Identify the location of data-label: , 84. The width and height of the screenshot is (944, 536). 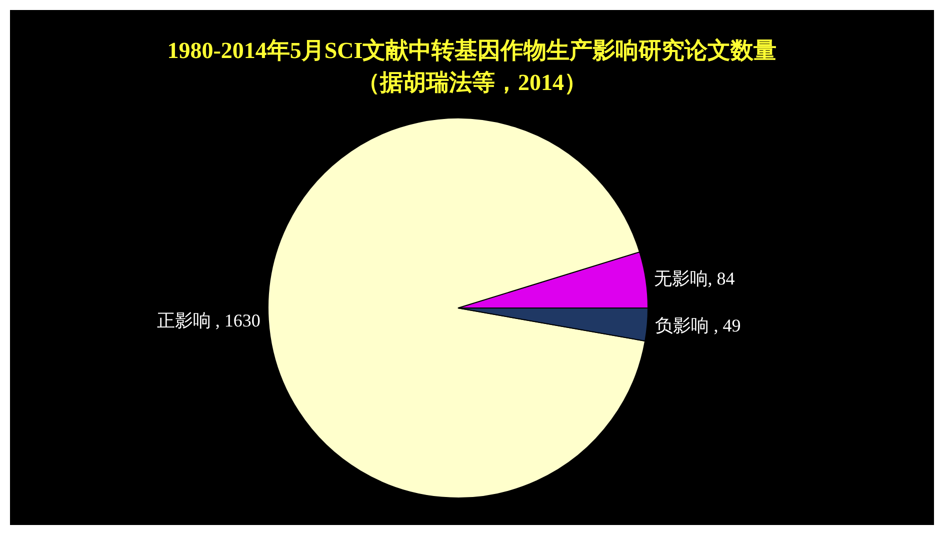
(721, 278).